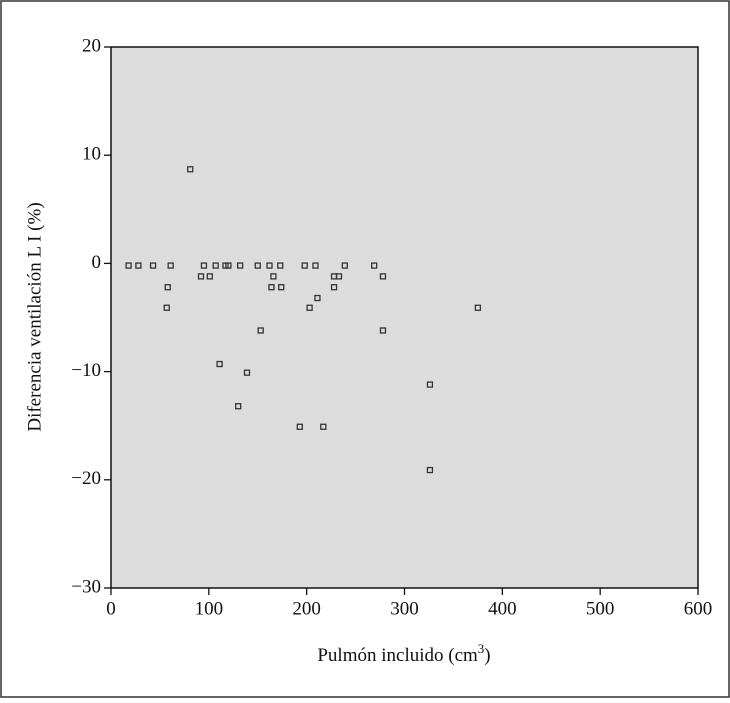 The image size is (730, 703). What do you see at coordinates (404, 608) in the screenshot?
I see `x-tick-label: 300` at bounding box center [404, 608].